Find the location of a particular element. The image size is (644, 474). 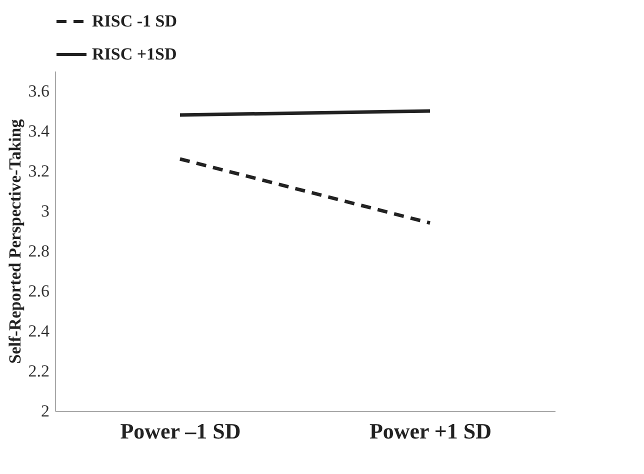

y-tick-label: 2.6 is located at coordinates (39, 291).